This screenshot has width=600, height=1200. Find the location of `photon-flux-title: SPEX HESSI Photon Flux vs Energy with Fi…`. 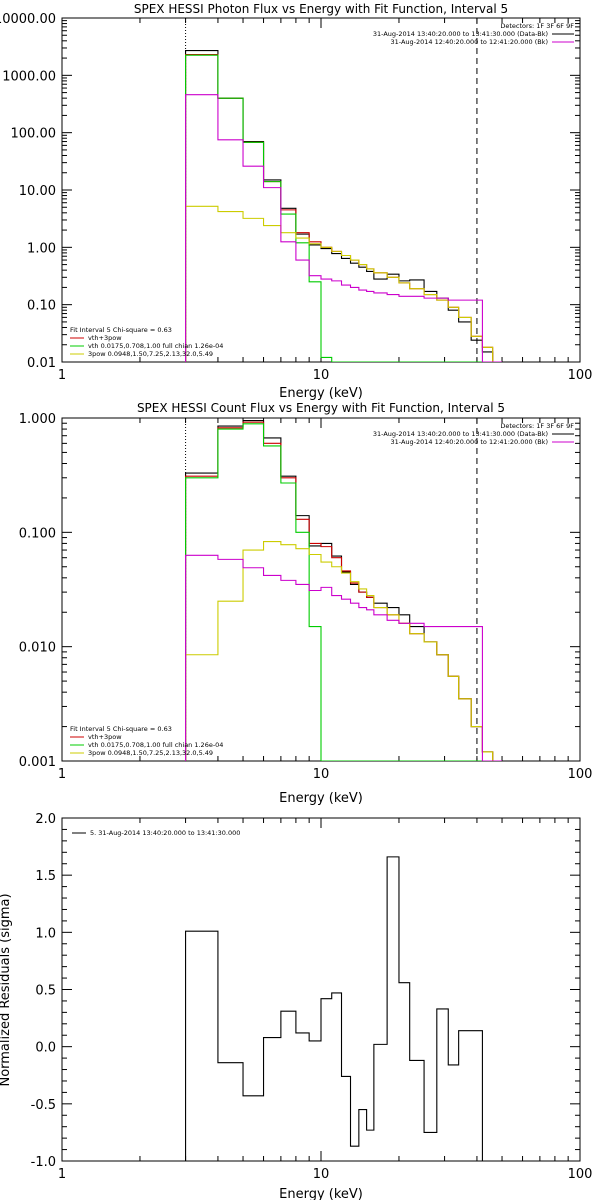

photon-flux-title: SPEX HESSI Photon Flux vs Energy with Fi… is located at coordinates (321, 9).